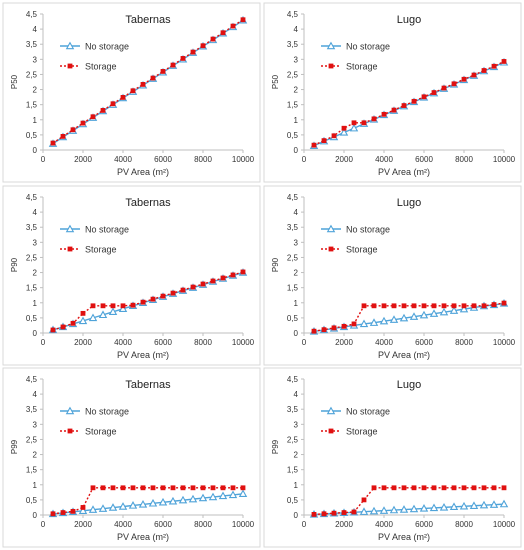 The image size is (524, 550). Describe the element at coordinates (32, 105) in the screenshot. I see `y-tick-label: 1,5` at that location.